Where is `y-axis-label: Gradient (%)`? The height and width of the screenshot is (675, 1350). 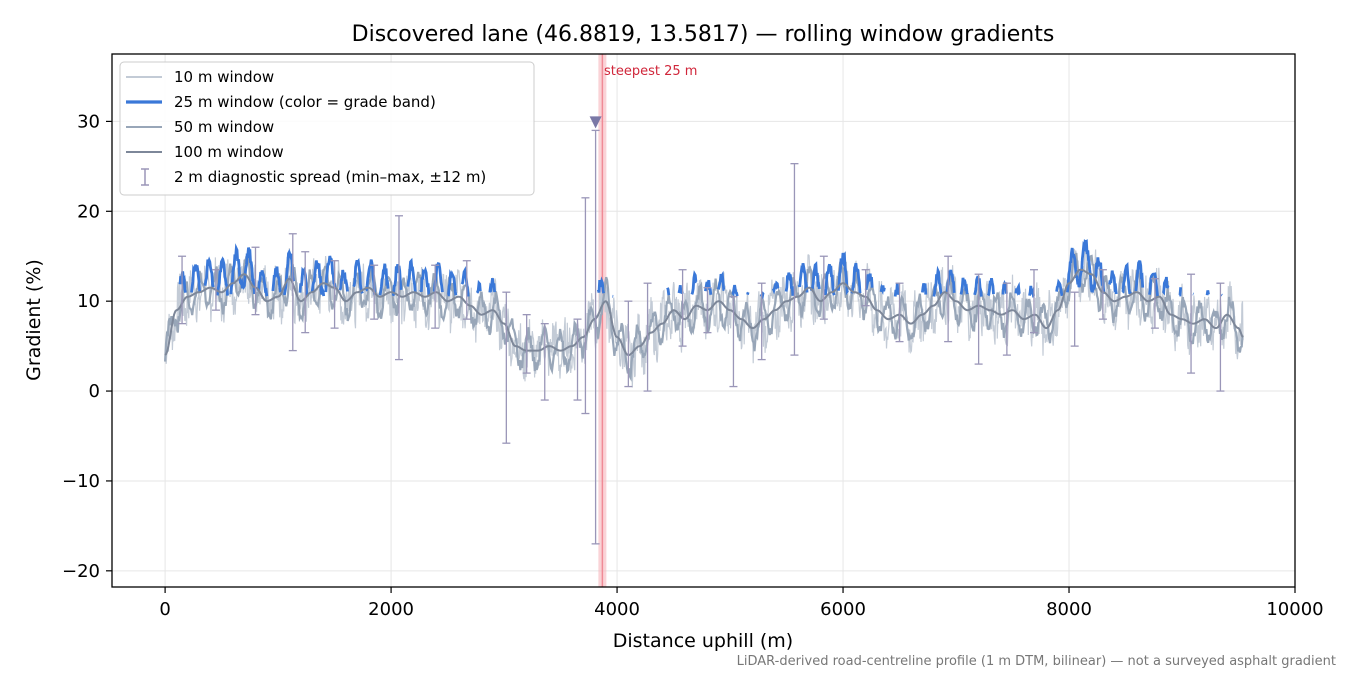
y-axis-label: Gradient (%) is located at coordinates (34, 320).